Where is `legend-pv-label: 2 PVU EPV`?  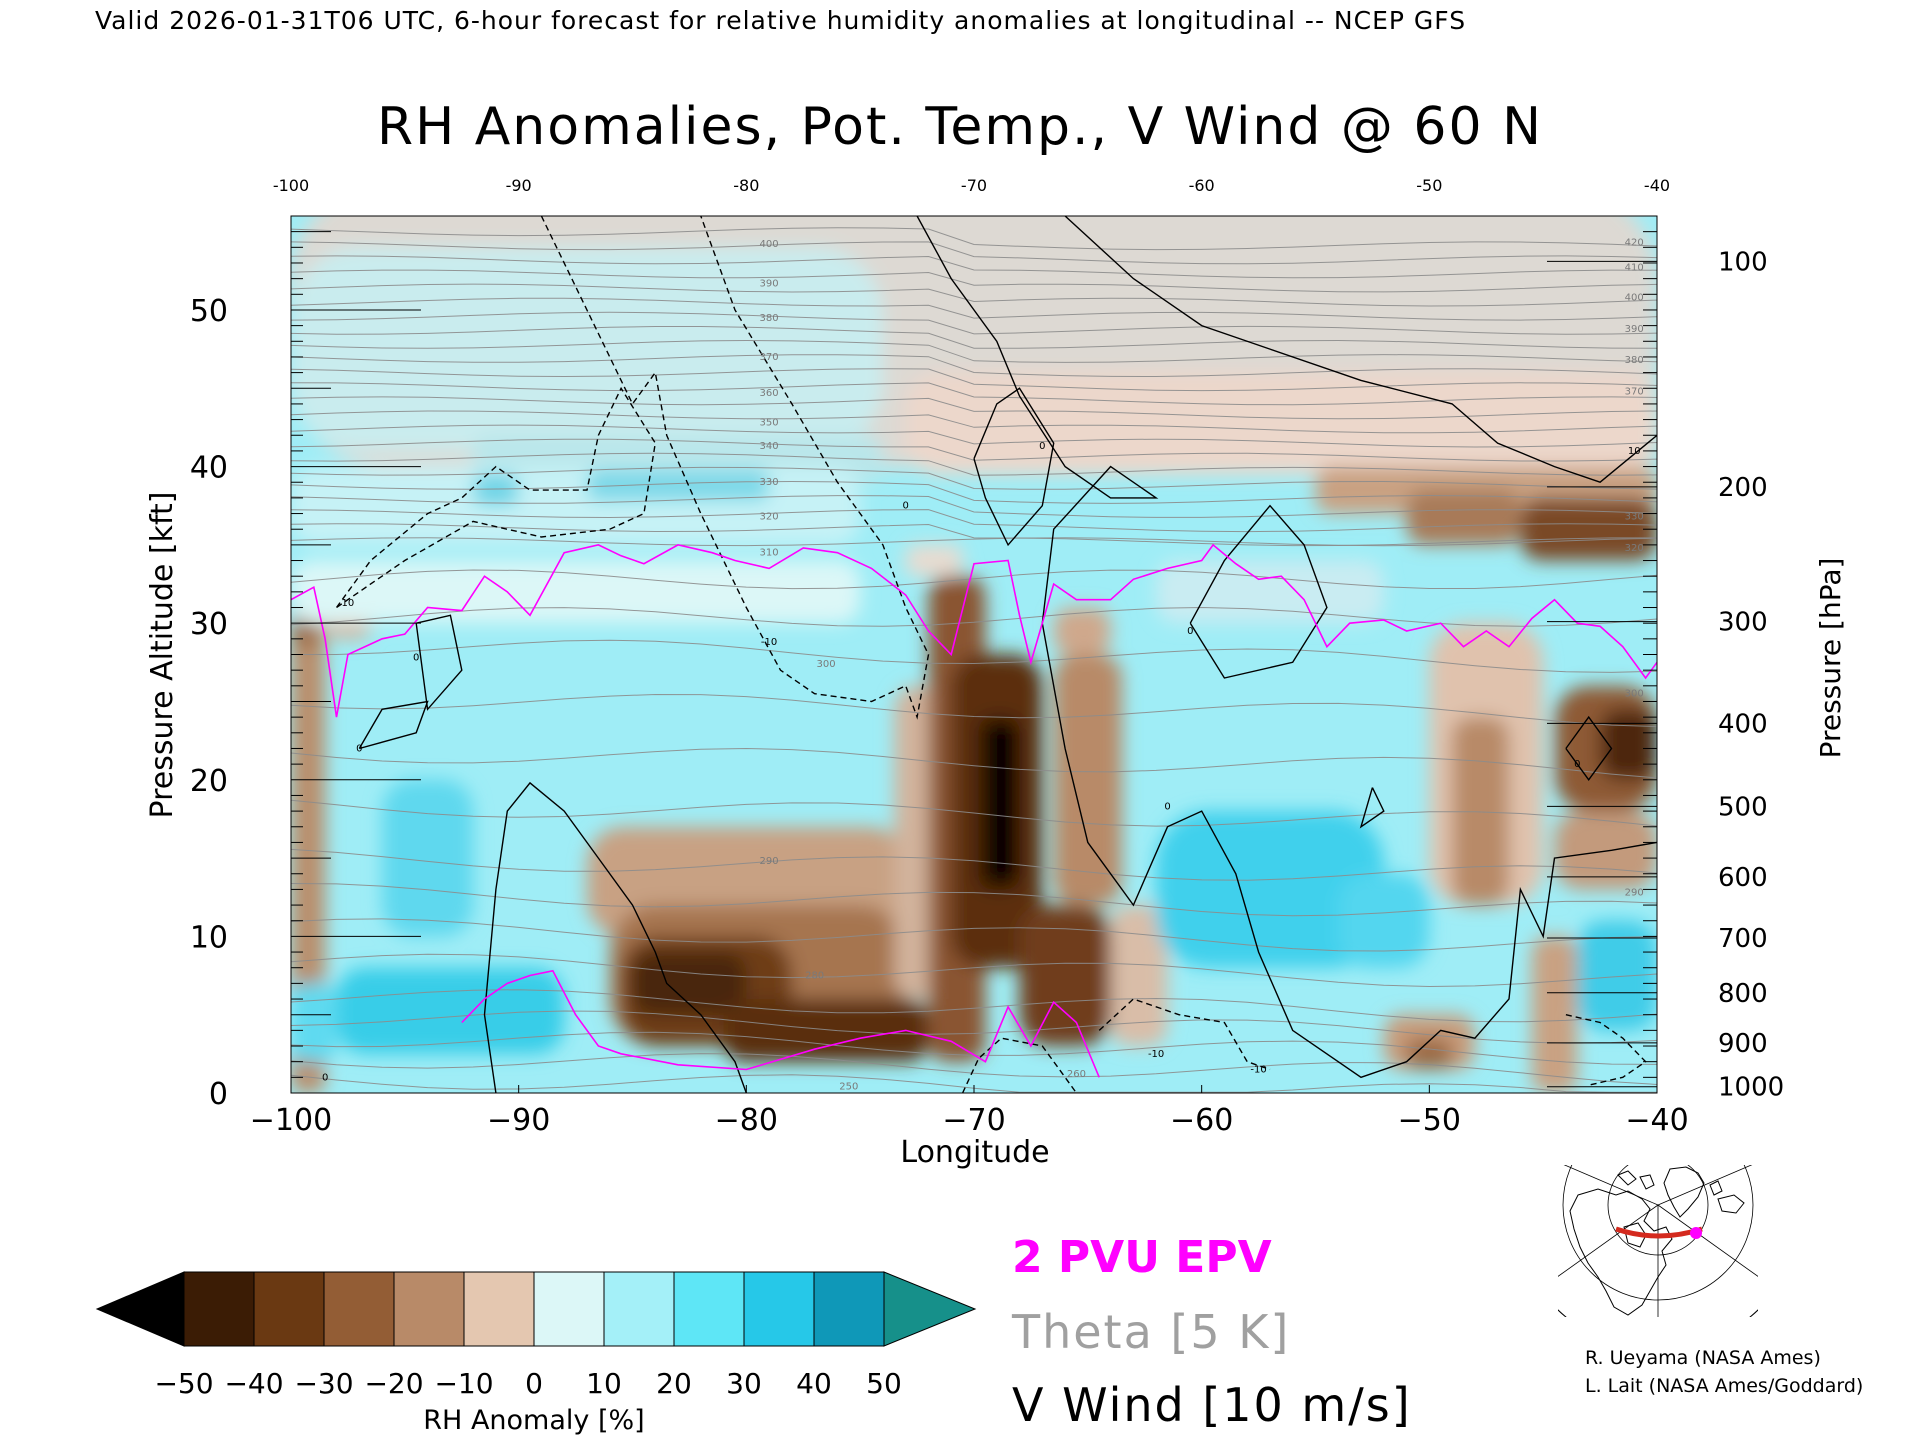 legend-pv-label: 2 PVU EPV is located at coordinates (1142, 1257).